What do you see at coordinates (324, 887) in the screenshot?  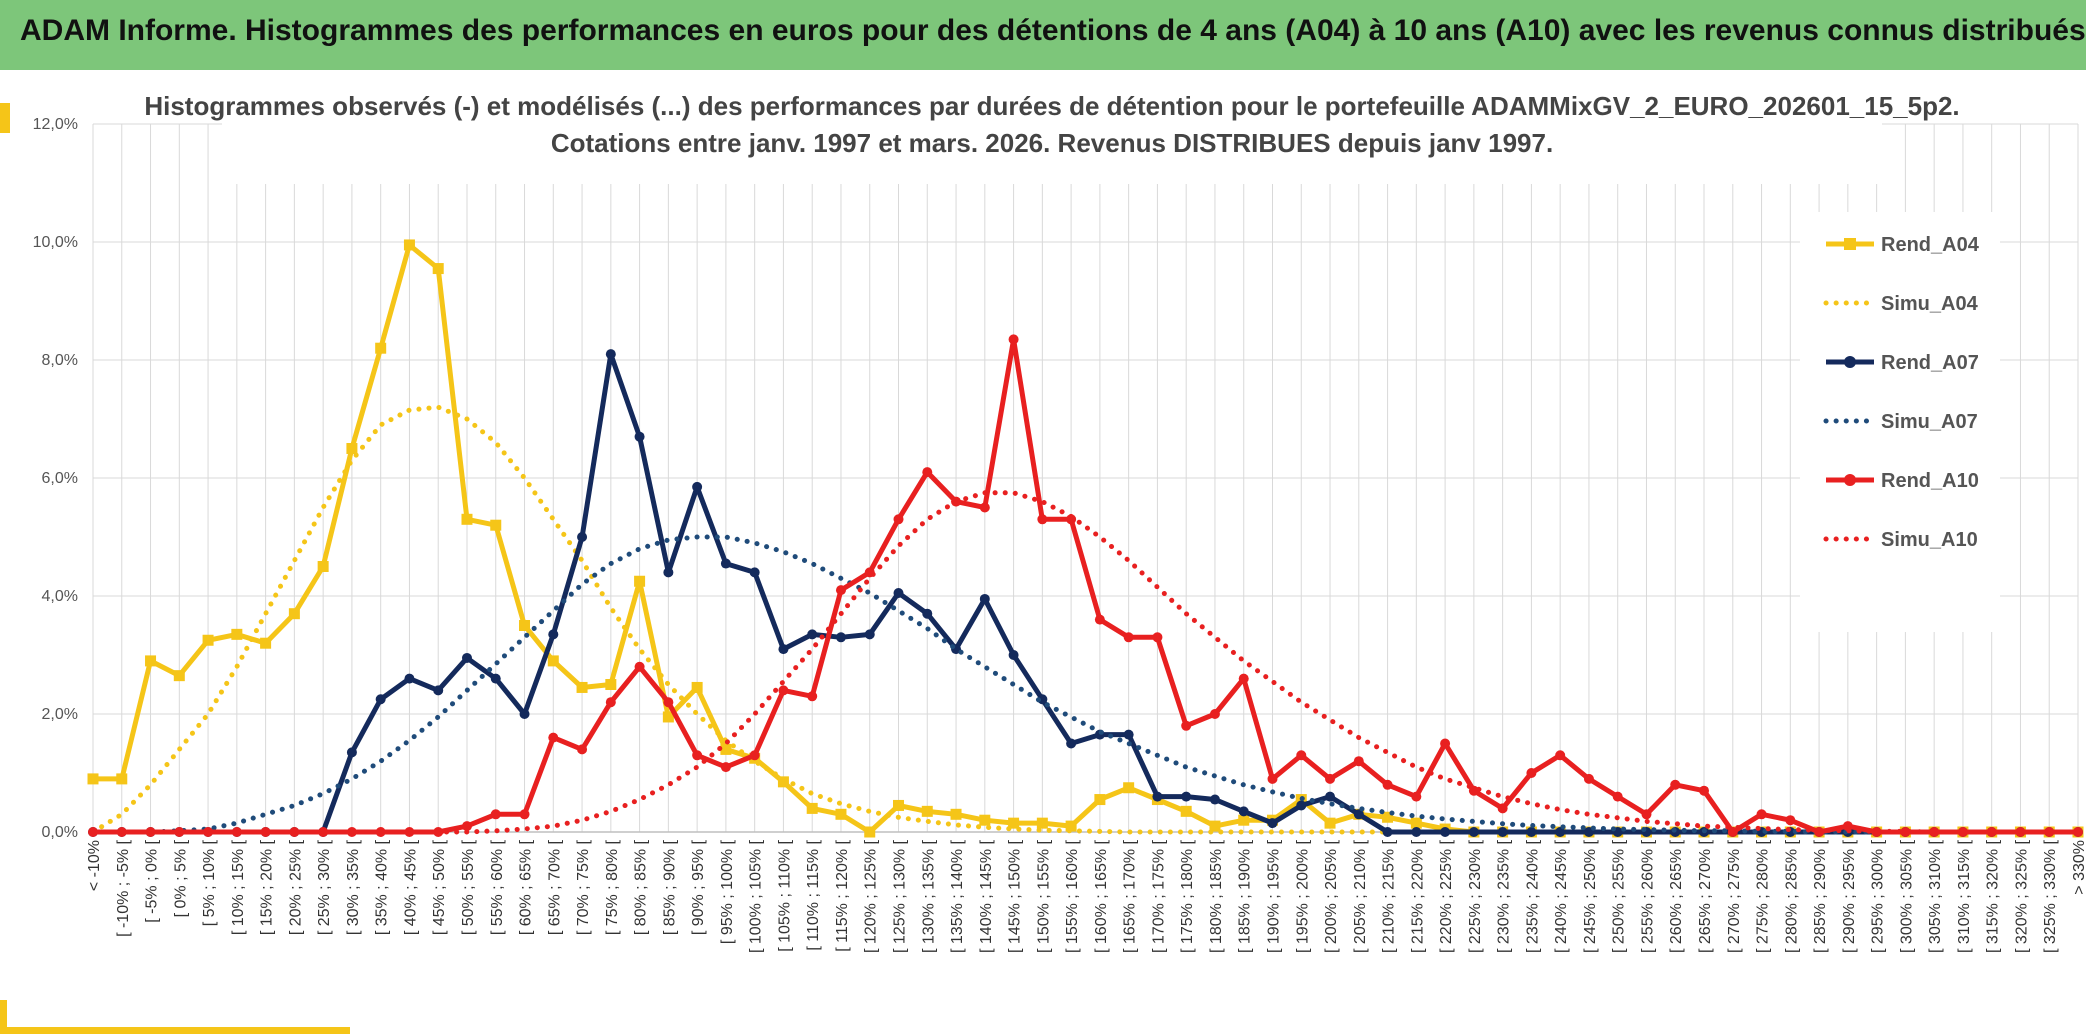 I see `x-tick-label: [ 25% ; 30% [` at bounding box center [324, 887].